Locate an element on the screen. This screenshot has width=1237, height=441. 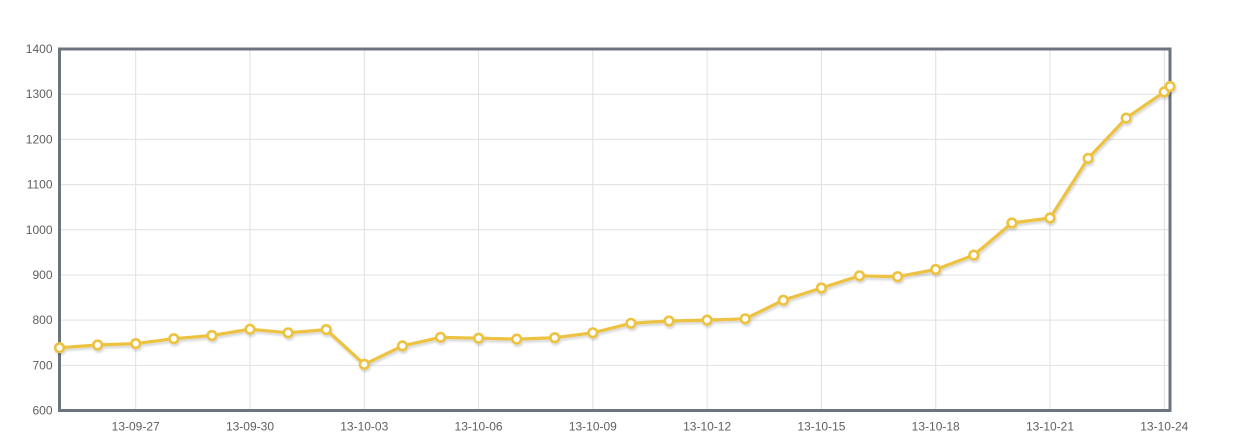
y-axis-labels: 600 700 800 900 1000 1100 1200 1300 1400 is located at coordinates (39, 230).